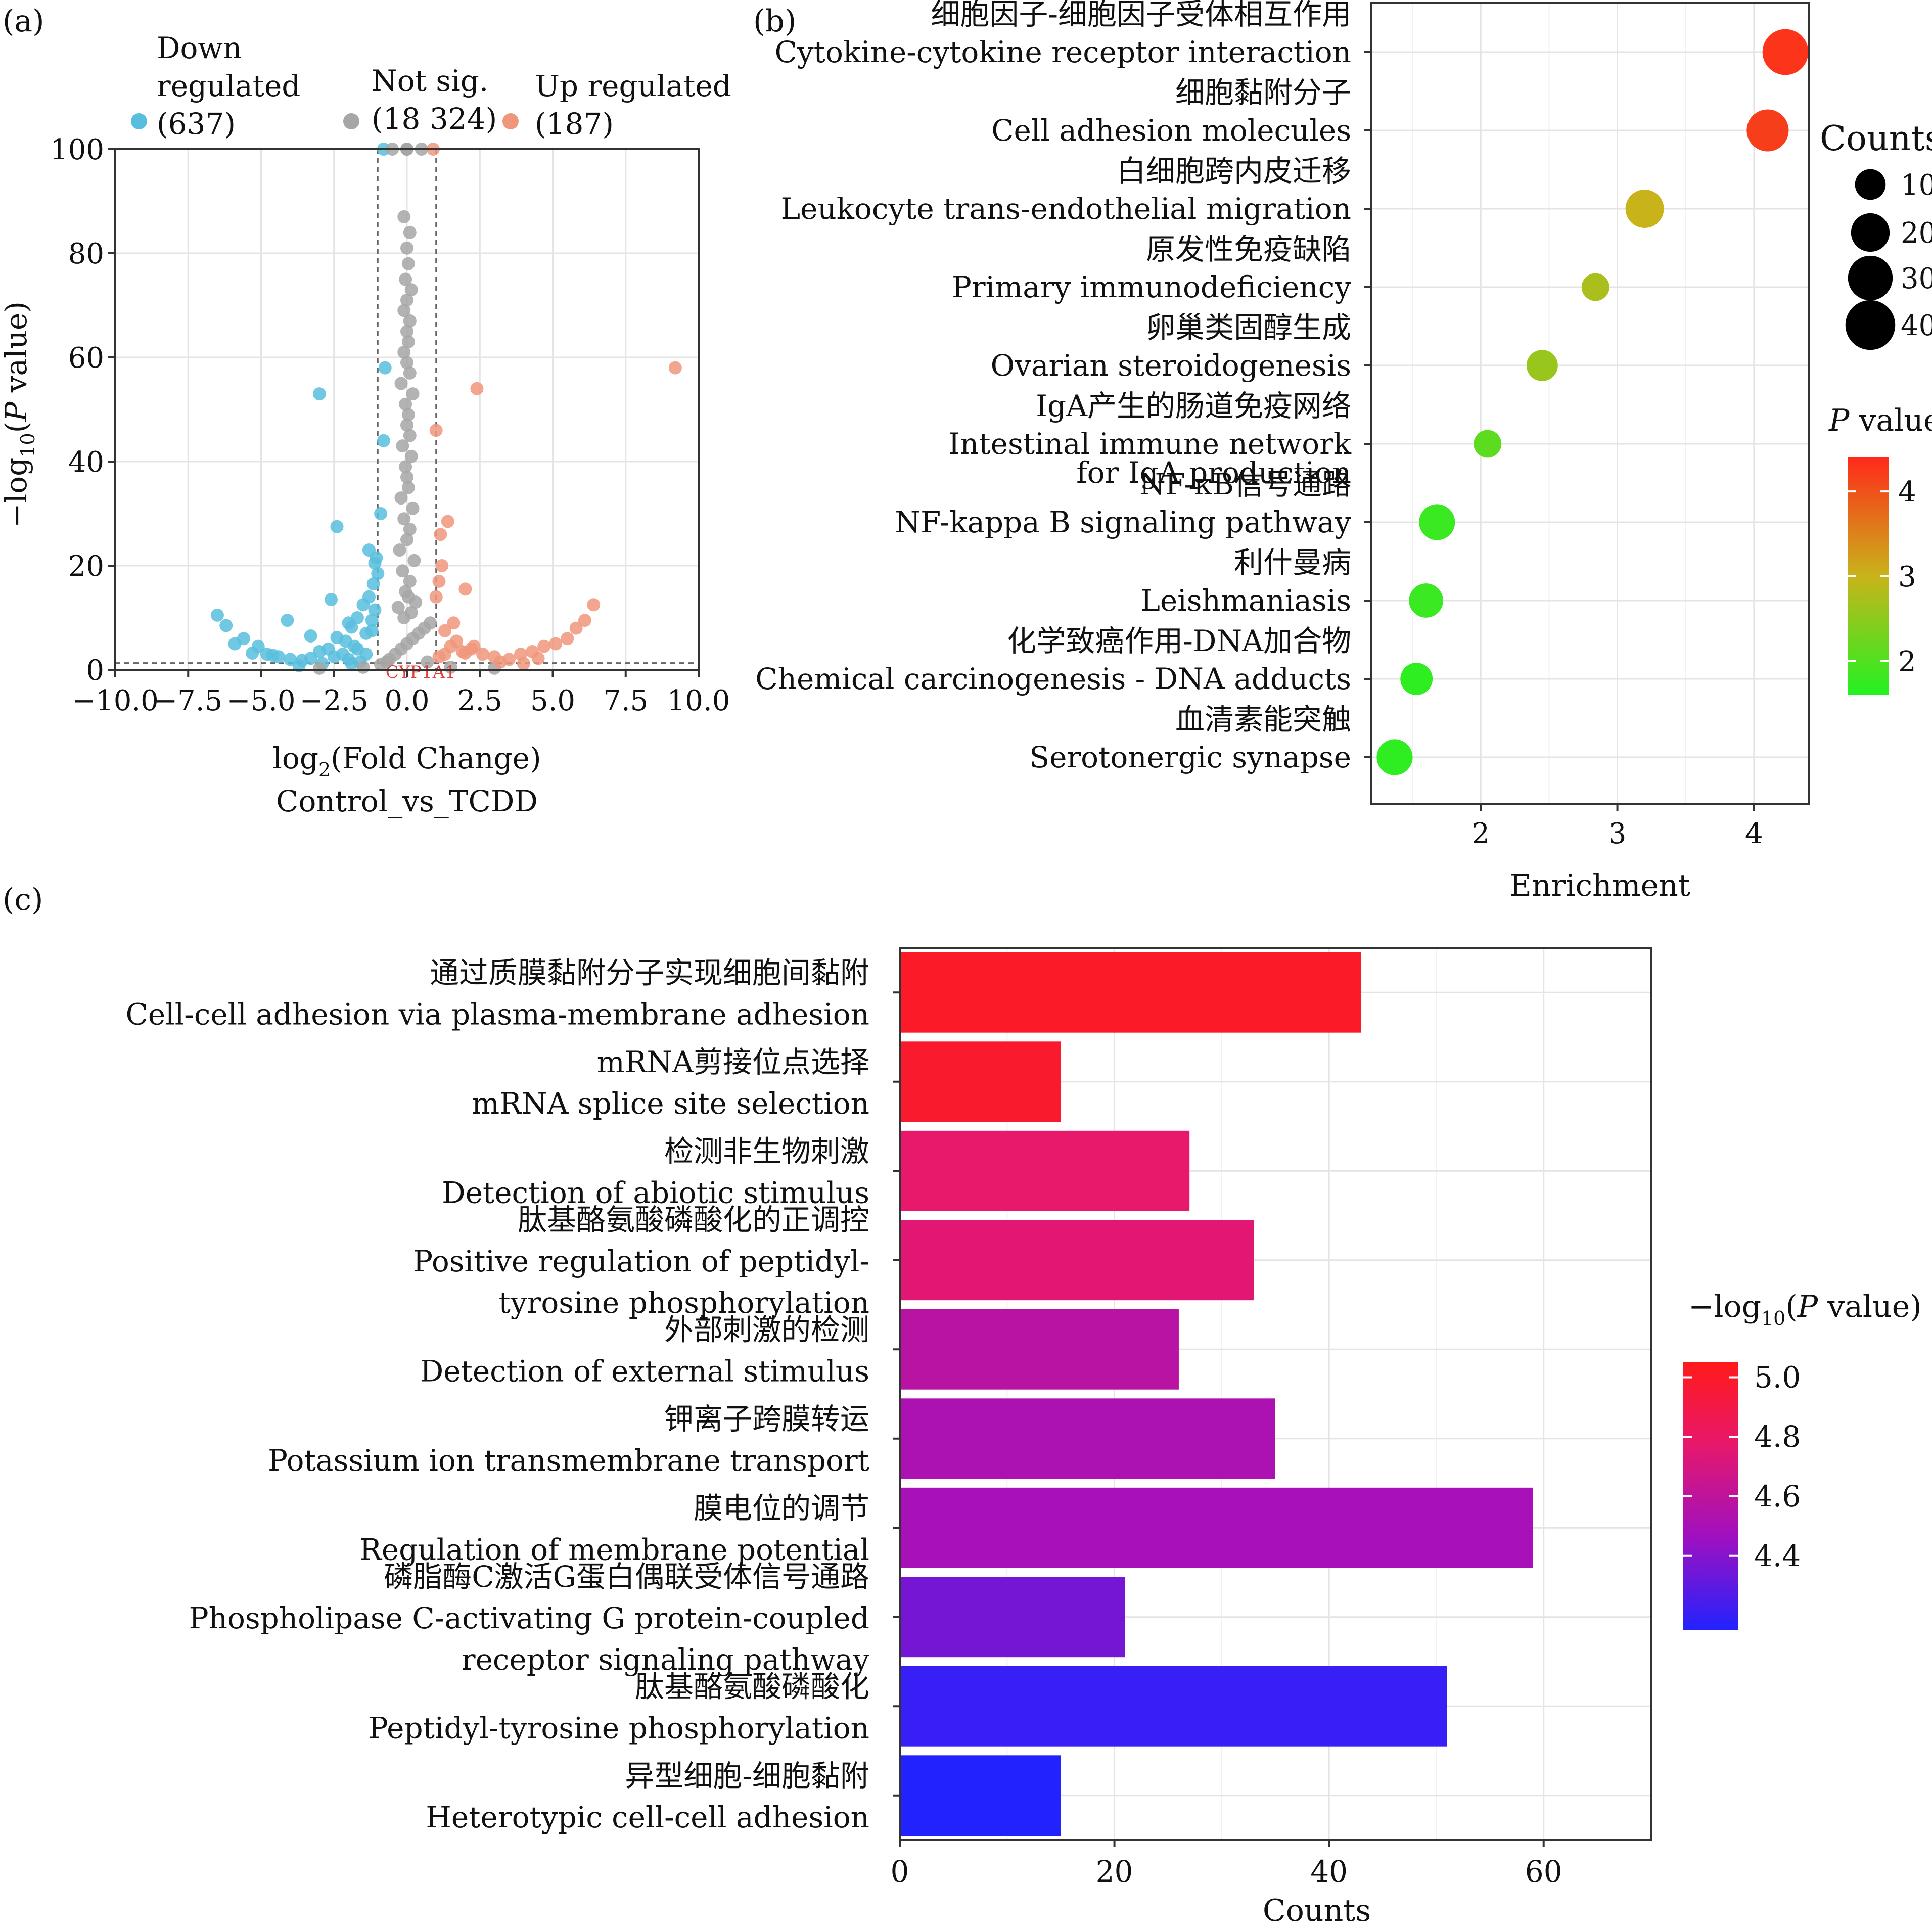  Describe the element at coordinates (552, 700) in the screenshot. I see `panel-a-xtick-label-6: 5.0` at that location.